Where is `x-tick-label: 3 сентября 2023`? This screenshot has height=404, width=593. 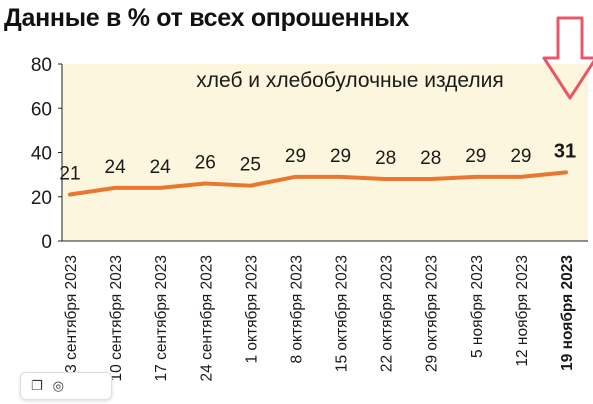 x-tick-label: 3 сентября 2023 is located at coordinates (71, 314).